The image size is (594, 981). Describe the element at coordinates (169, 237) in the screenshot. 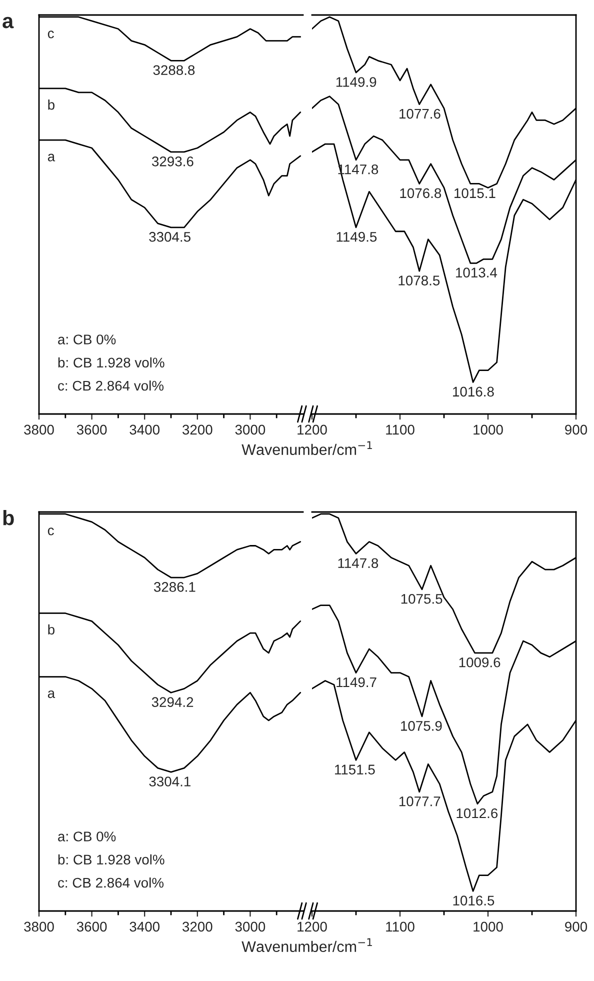

I see `annotation: 3304.5` at that location.